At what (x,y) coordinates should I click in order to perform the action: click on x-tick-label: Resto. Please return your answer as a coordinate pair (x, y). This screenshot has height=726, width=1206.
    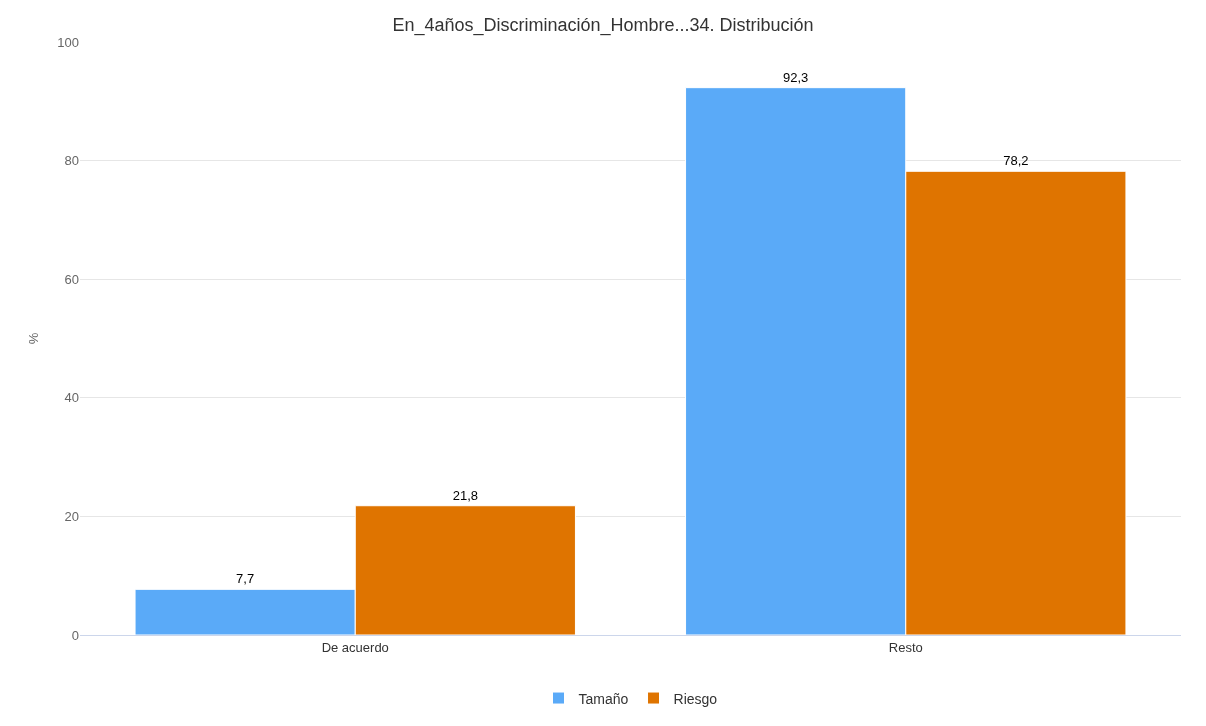
    Looking at the image, I should click on (905, 647).